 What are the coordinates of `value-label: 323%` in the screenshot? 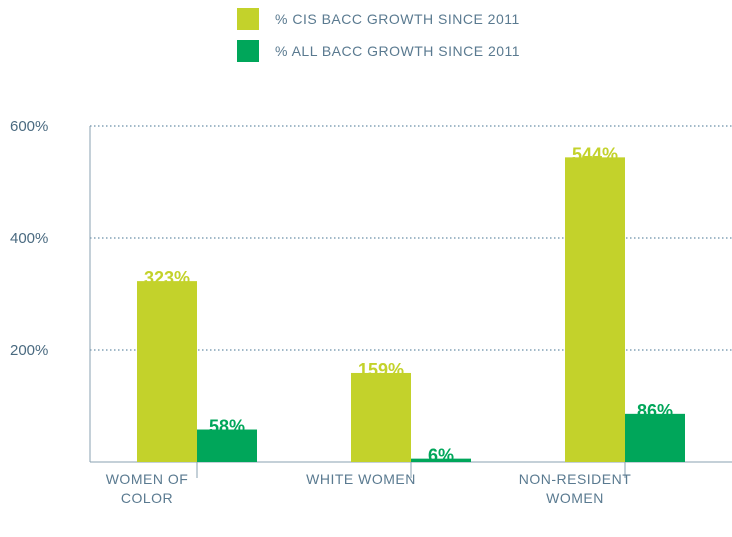 It's located at (167, 278).